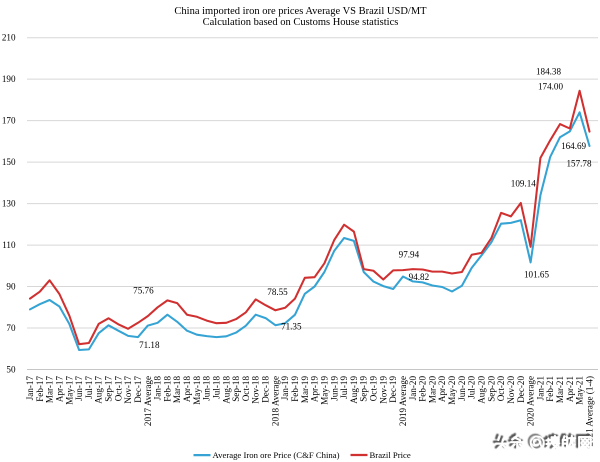  I want to click on svg-text: 75.76, so click(143, 291).